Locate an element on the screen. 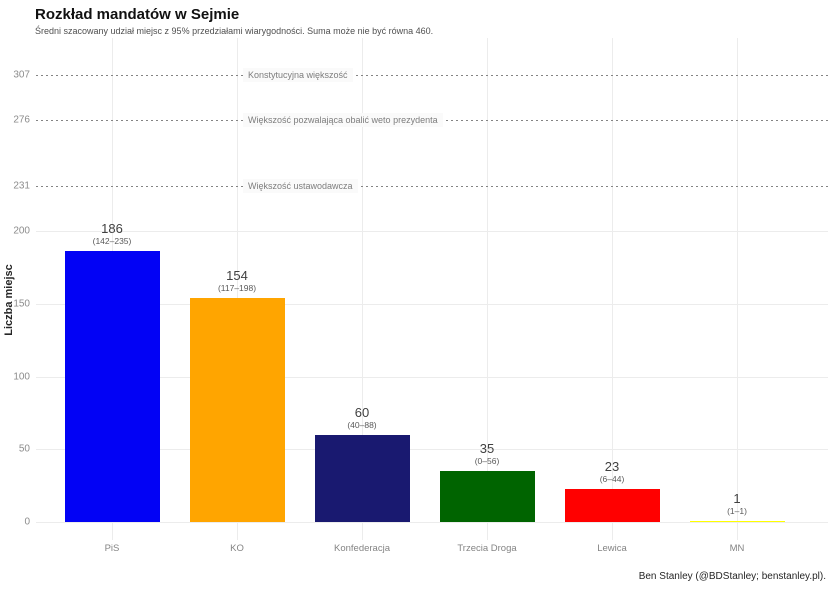  bar-value-ko: 154 is located at coordinates (237, 275).